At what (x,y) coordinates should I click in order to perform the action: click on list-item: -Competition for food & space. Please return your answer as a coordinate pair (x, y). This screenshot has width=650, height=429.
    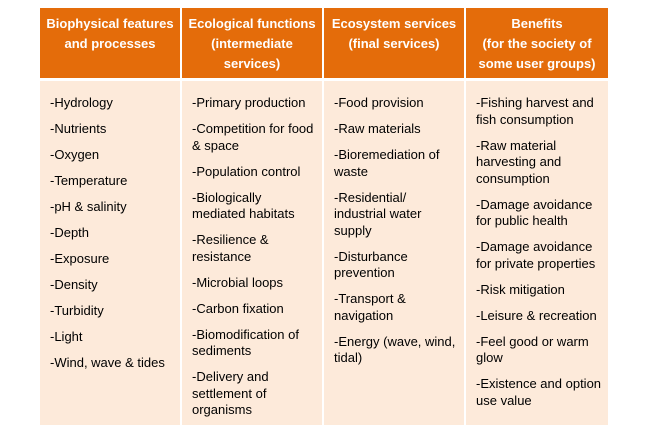
    Looking at the image, I should click on (255, 137).